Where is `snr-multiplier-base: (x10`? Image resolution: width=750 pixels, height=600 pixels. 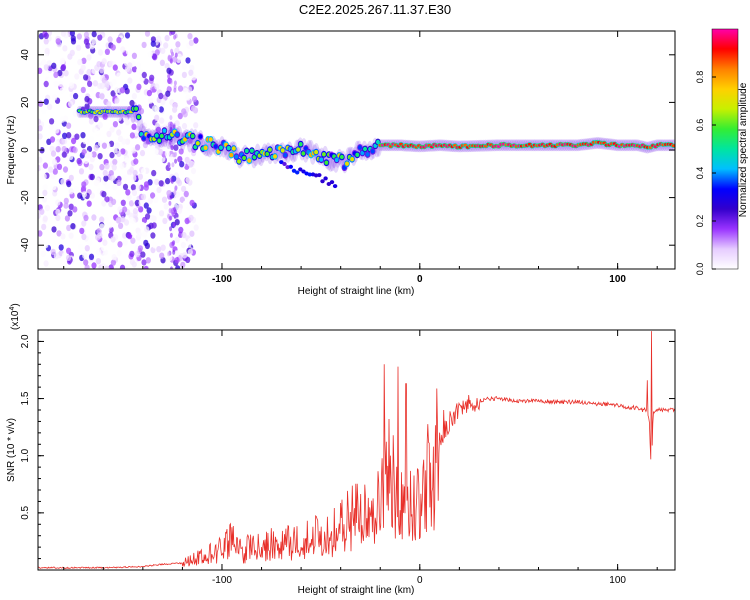 snr-multiplier-base: (x10 is located at coordinates (15, 320).